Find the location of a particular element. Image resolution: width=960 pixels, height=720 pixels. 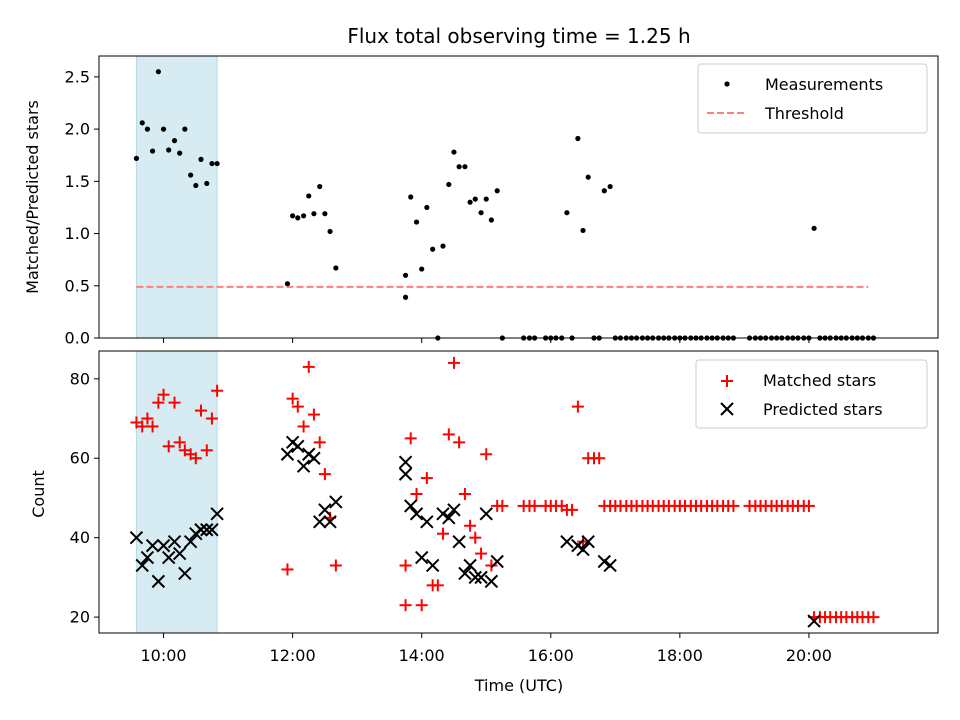

chart-title: Flux total observing time = 1.25 h is located at coordinates (518, 36).